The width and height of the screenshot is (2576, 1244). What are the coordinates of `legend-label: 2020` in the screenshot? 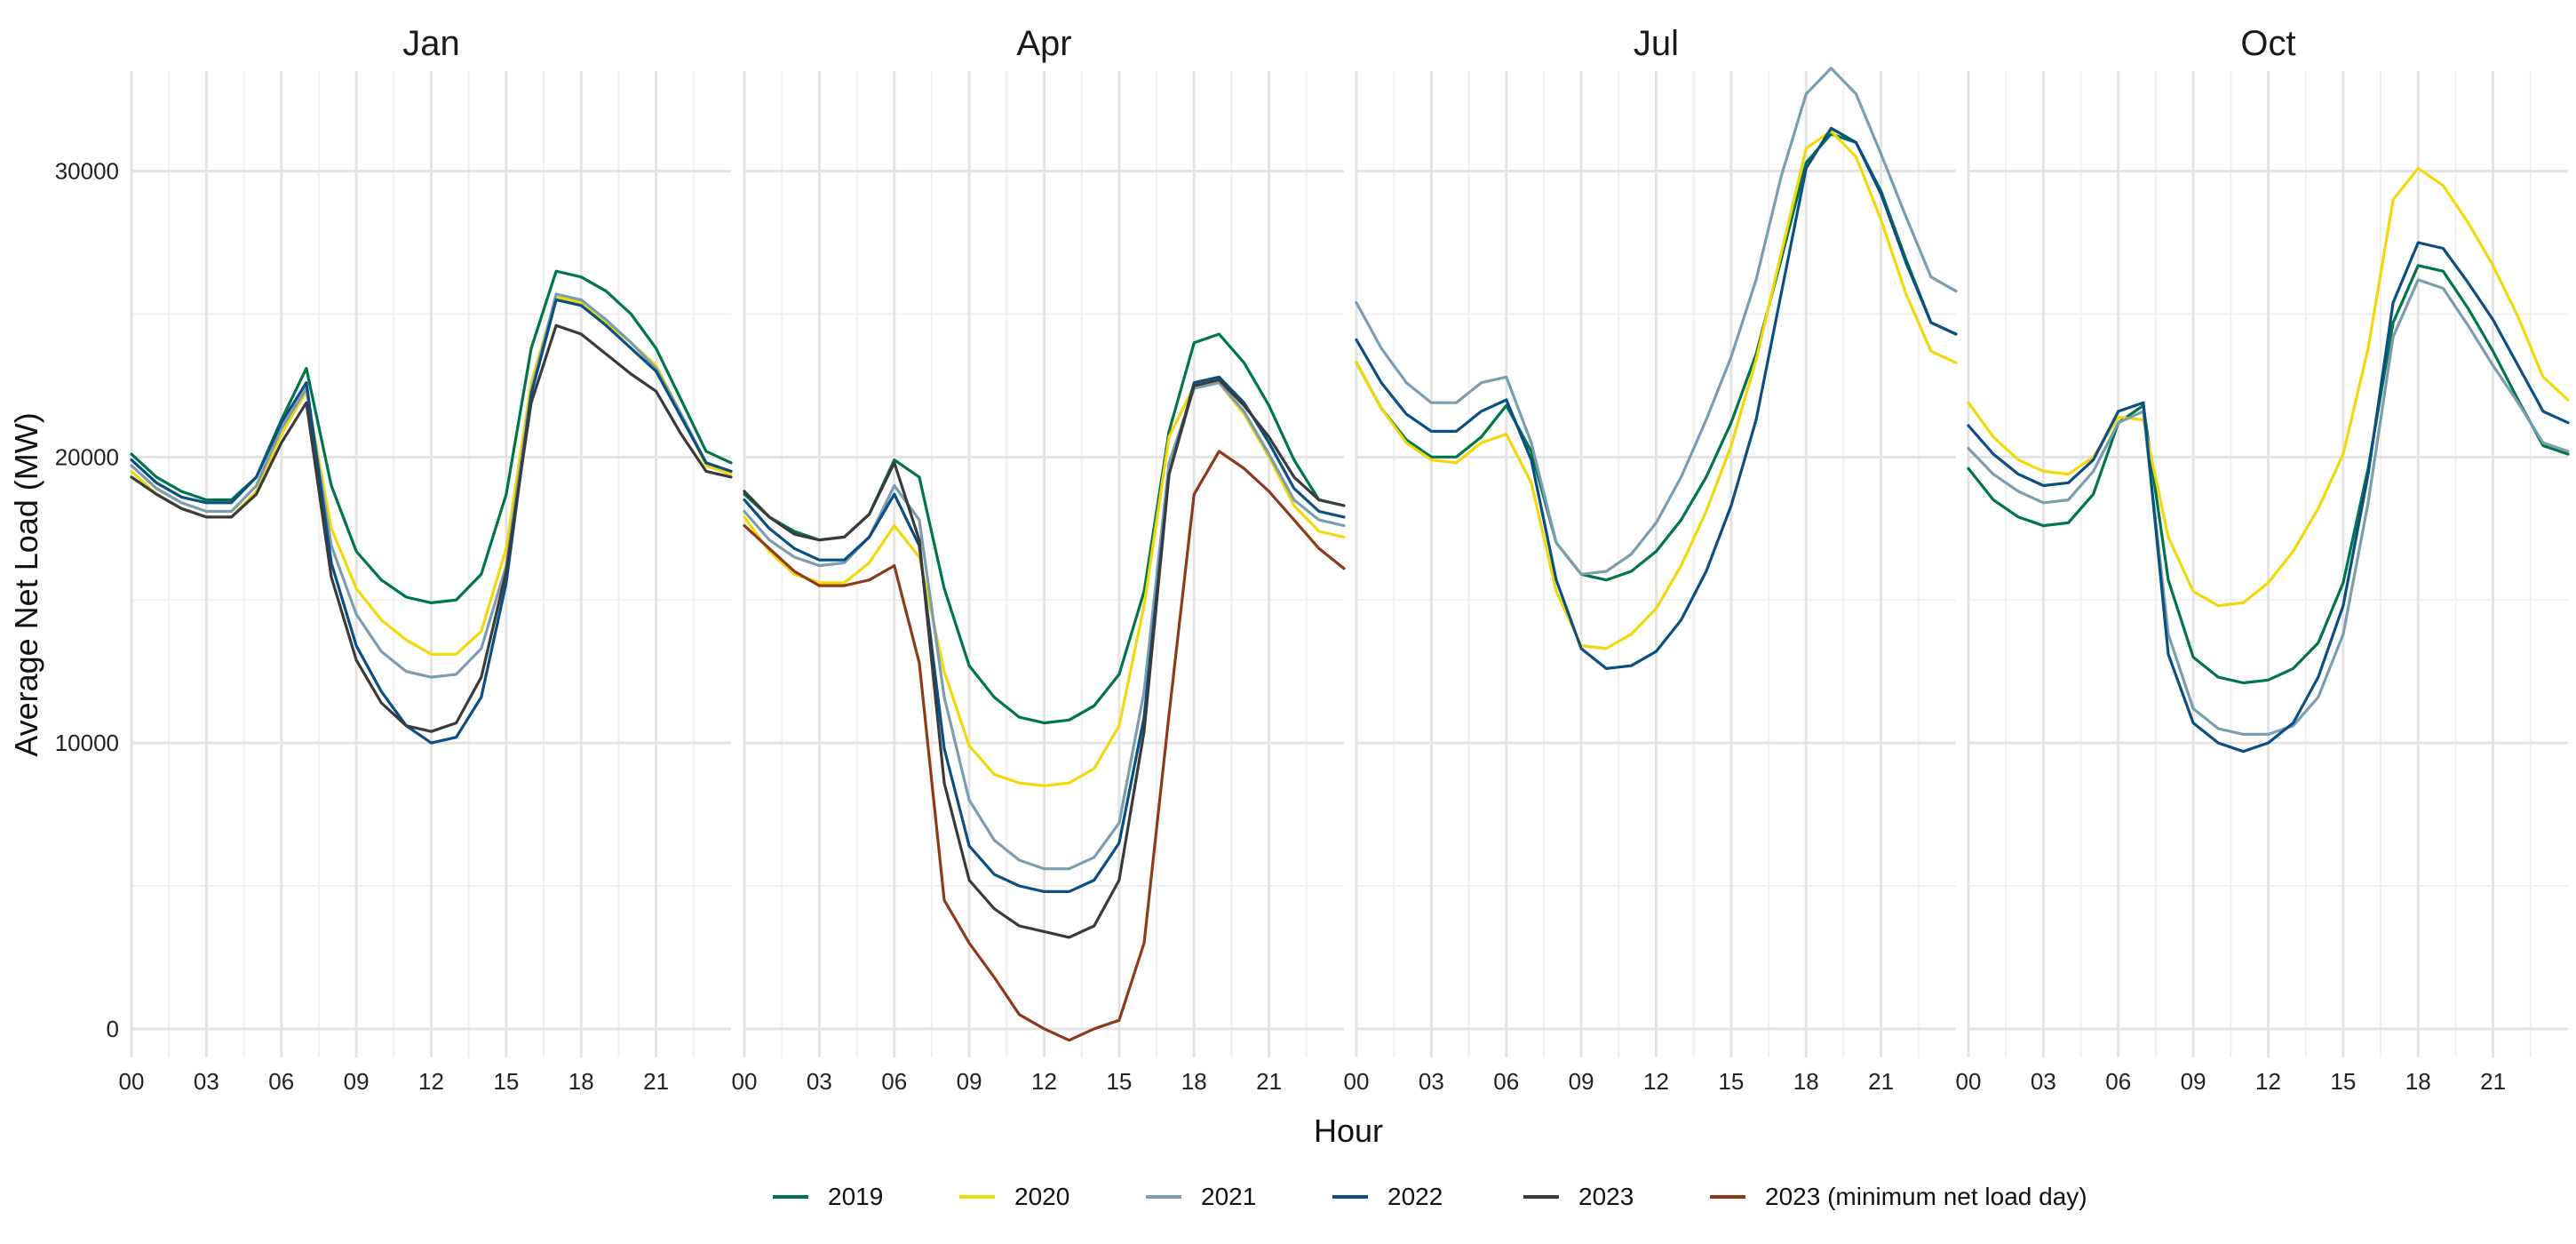 It's located at (1041, 1197).